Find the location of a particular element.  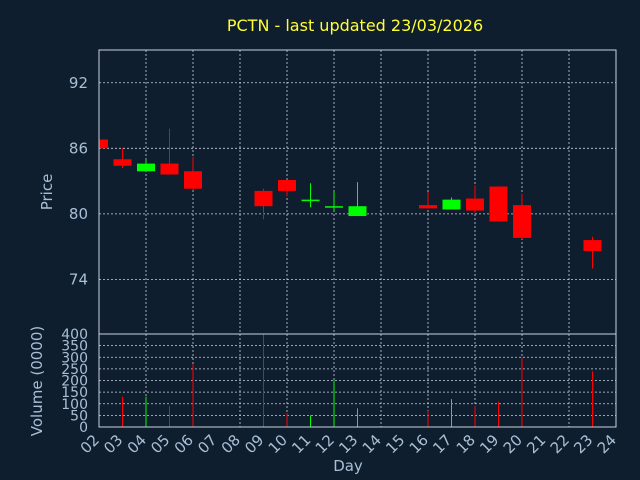

volume-tick-label: 300 is located at coordinates (74, 358).